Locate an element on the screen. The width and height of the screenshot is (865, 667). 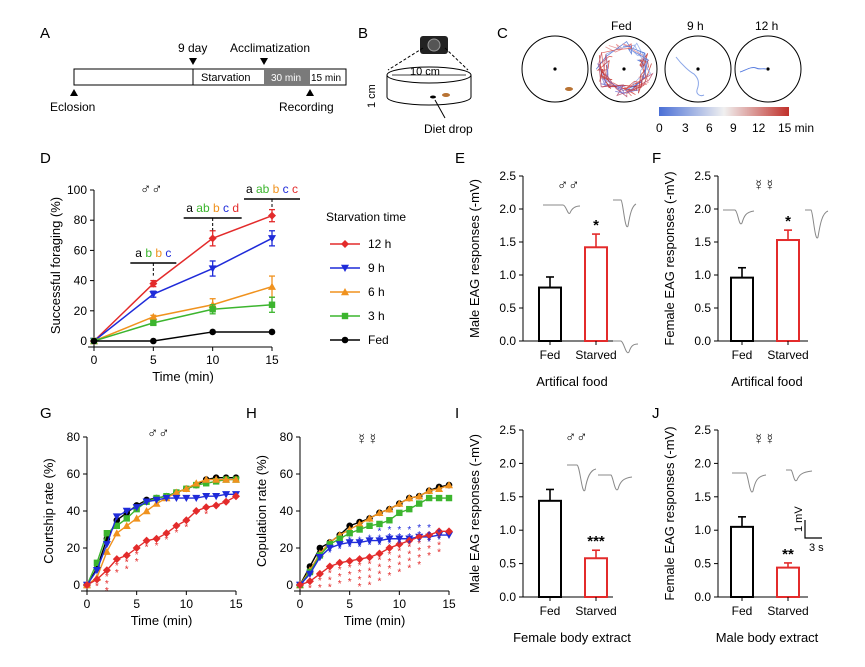
colorbar-tick-5: 15 min is located at coordinates (796, 128).